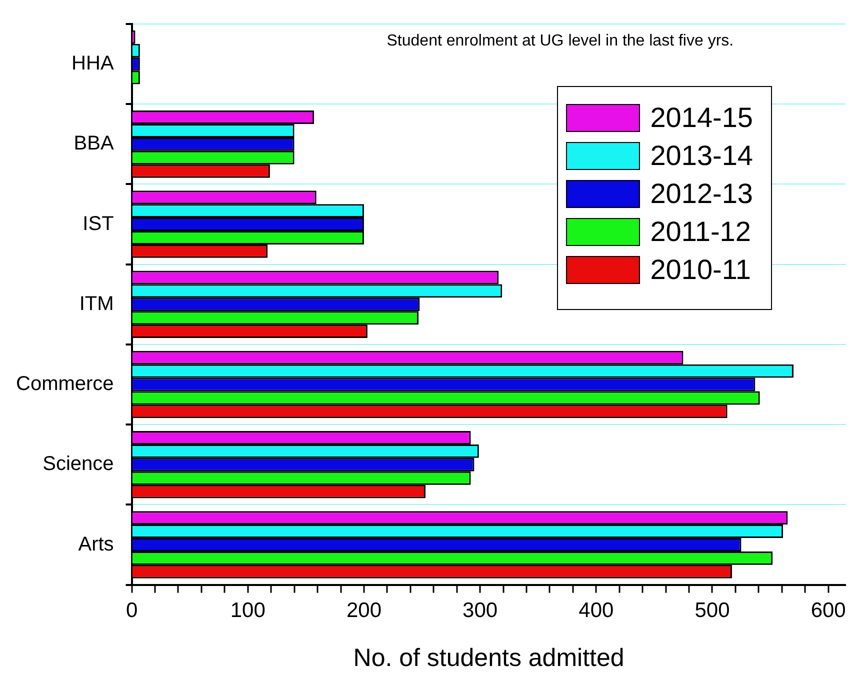  I want to click on x-tick-label: 0, so click(132, 610).